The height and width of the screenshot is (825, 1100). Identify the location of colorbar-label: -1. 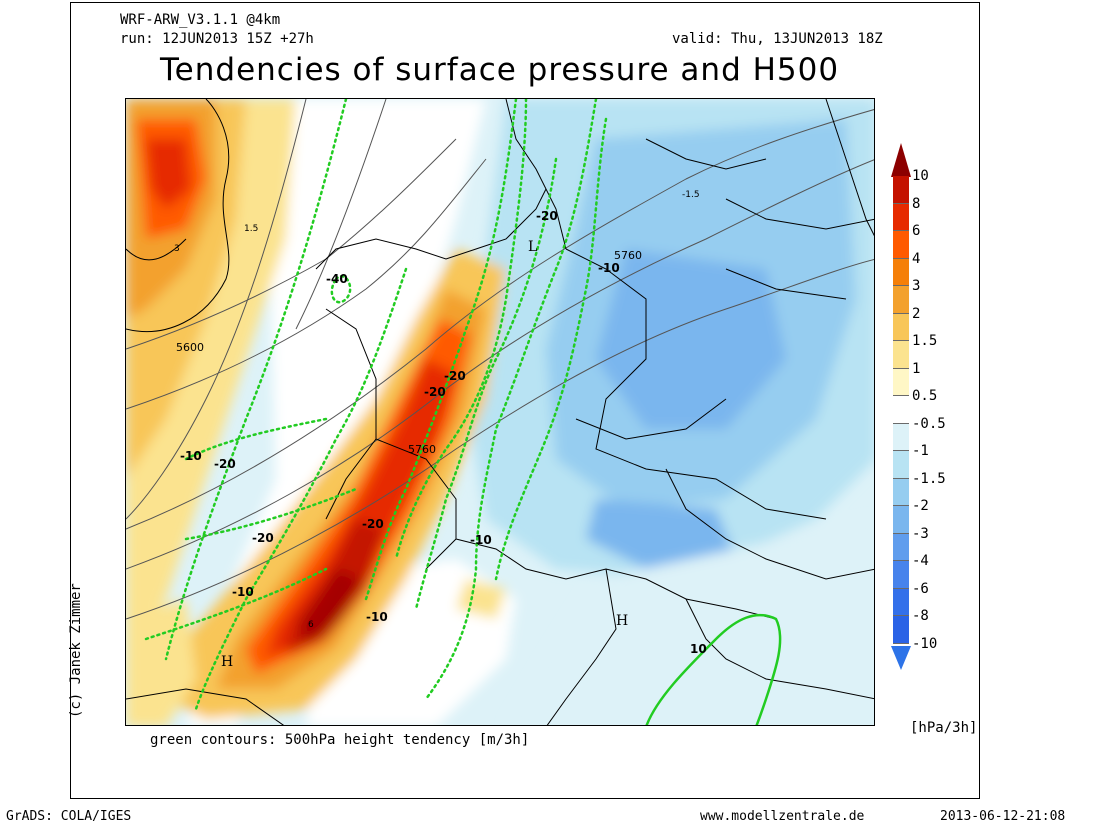
(920, 451).